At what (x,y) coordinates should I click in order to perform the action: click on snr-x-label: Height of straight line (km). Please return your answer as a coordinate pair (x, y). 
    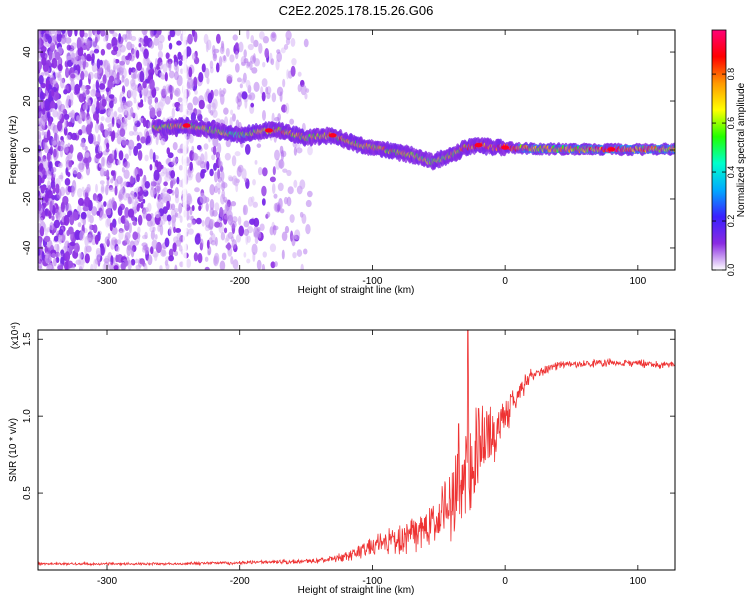
    Looking at the image, I should click on (356, 590).